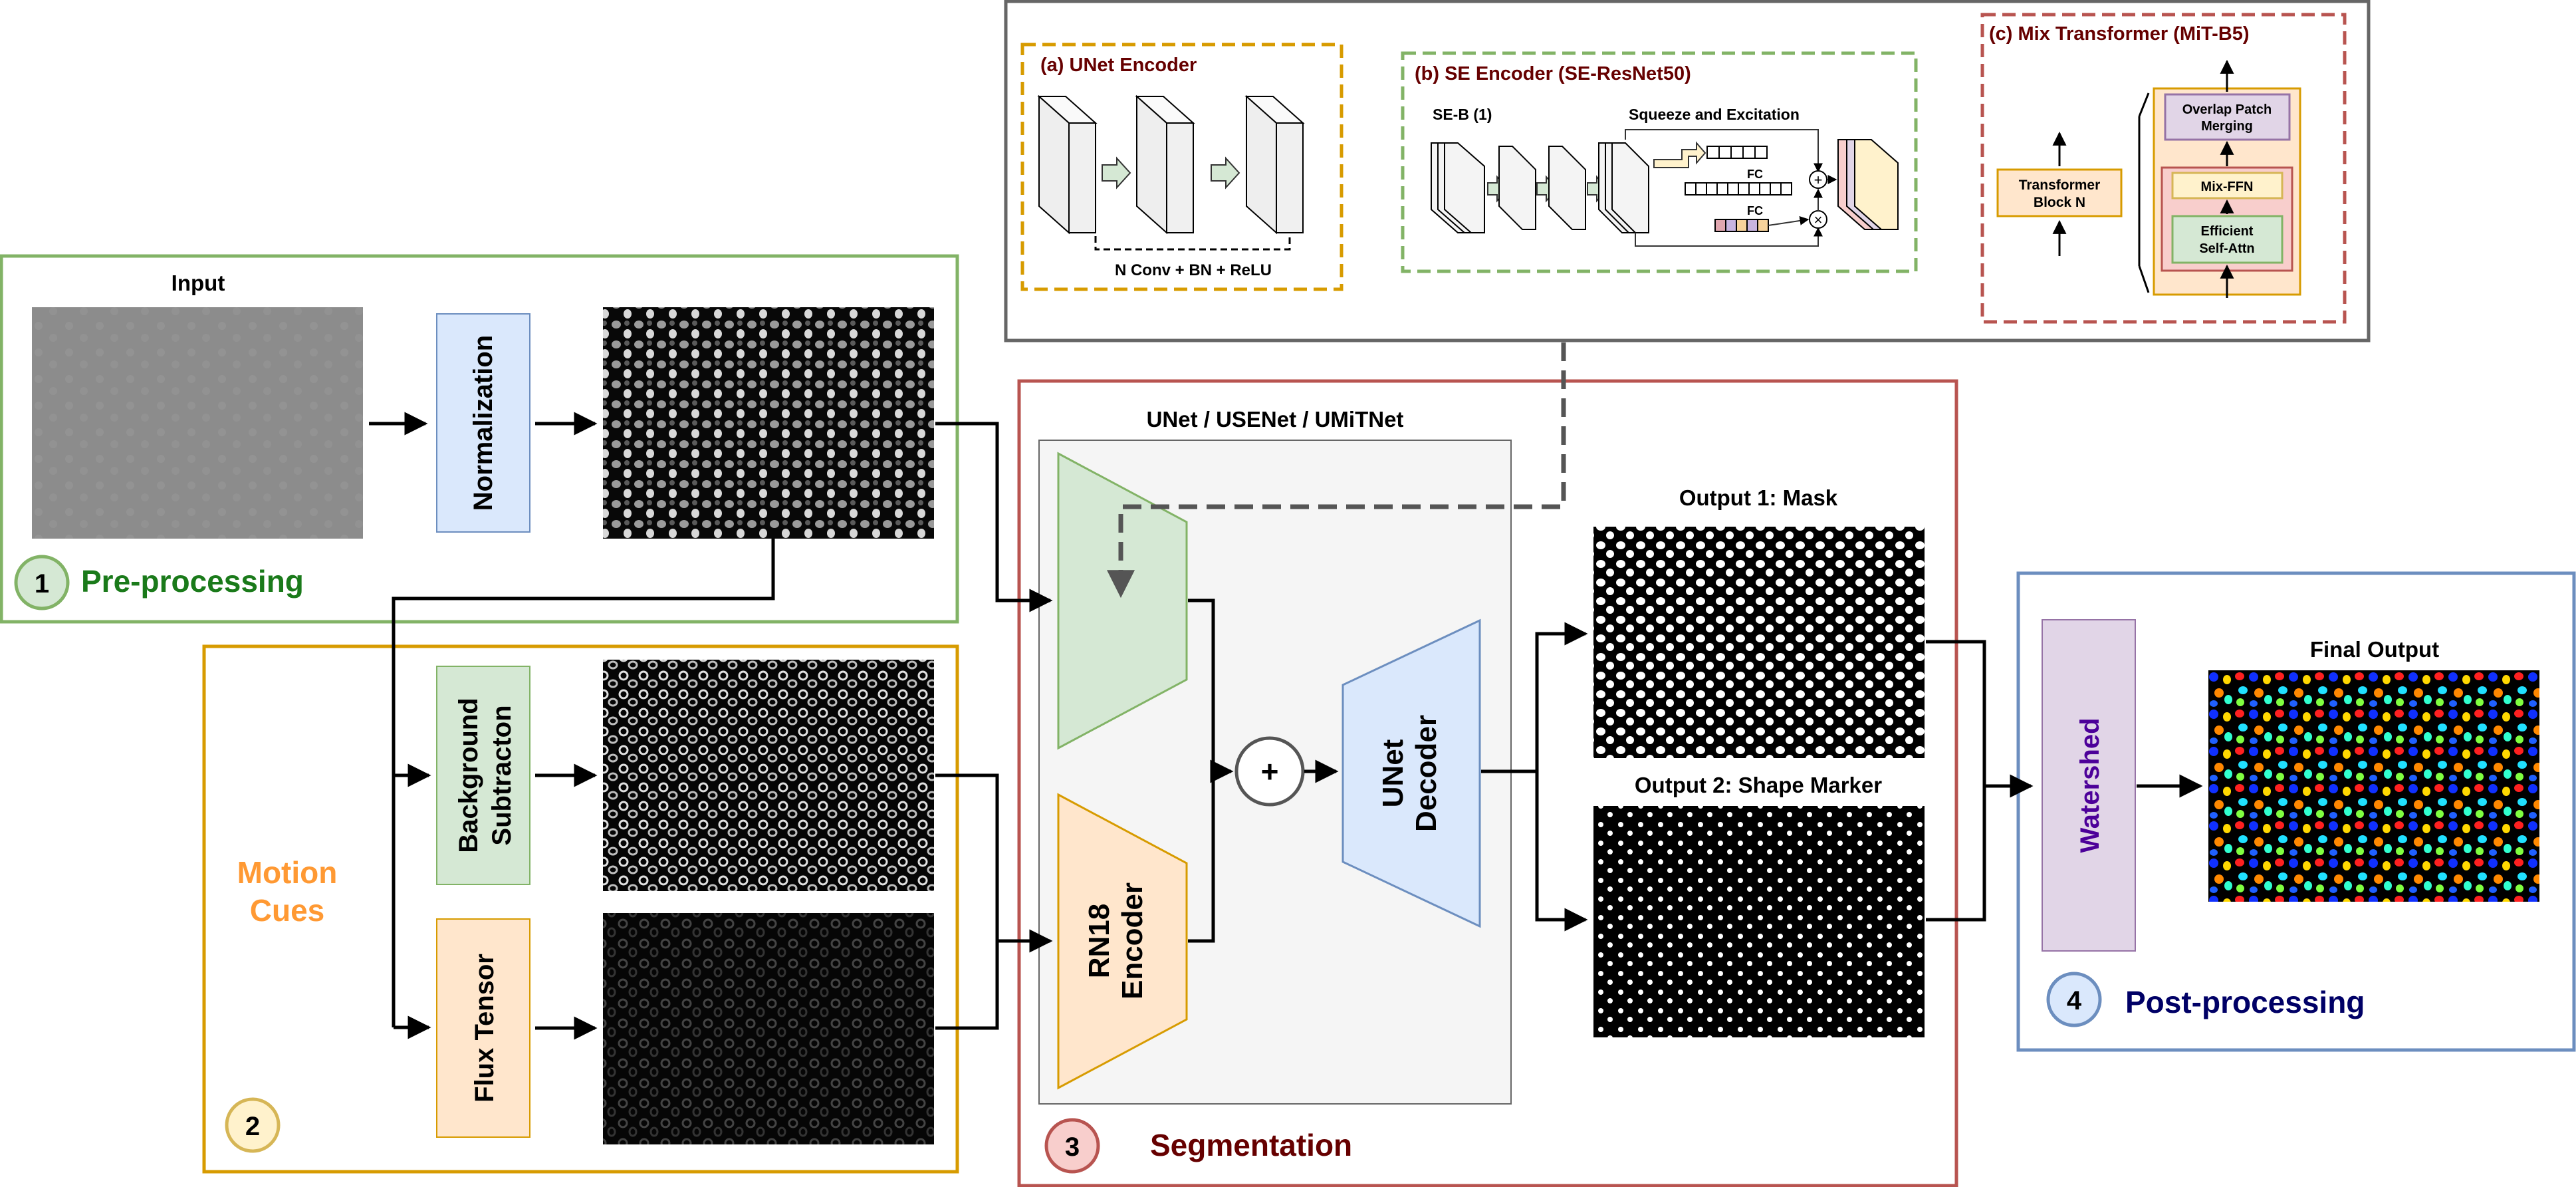 The width and height of the screenshot is (2576, 1187). I want to click on fusion-add-node, so click(1269, 771).